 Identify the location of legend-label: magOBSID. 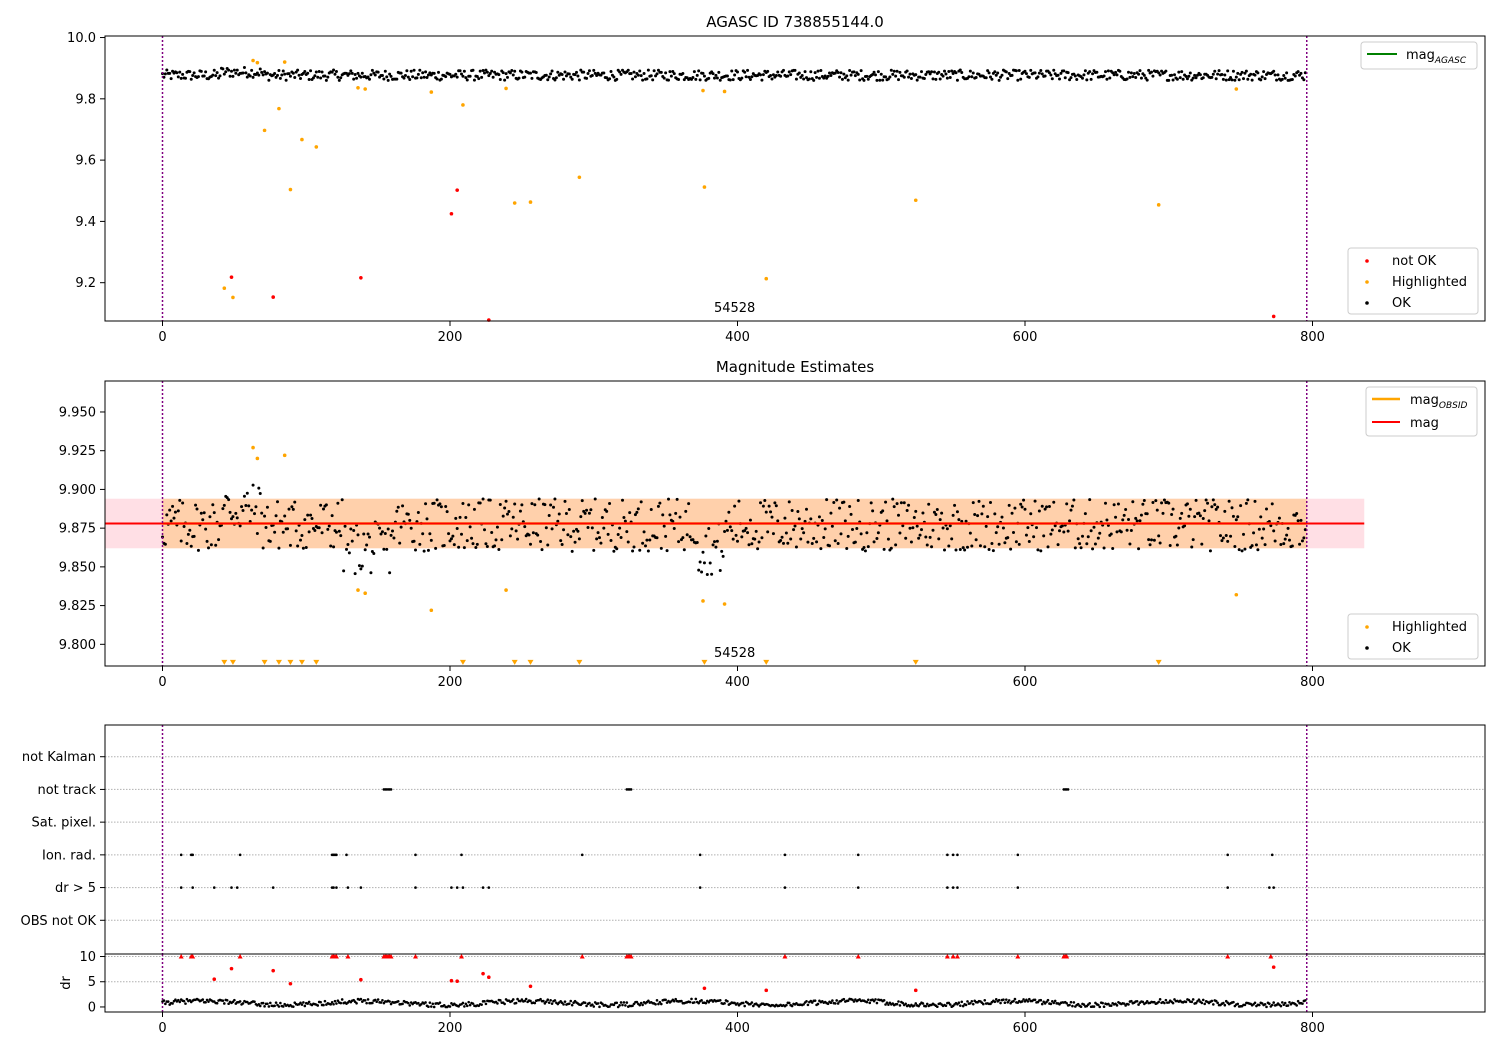
(1439, 402).